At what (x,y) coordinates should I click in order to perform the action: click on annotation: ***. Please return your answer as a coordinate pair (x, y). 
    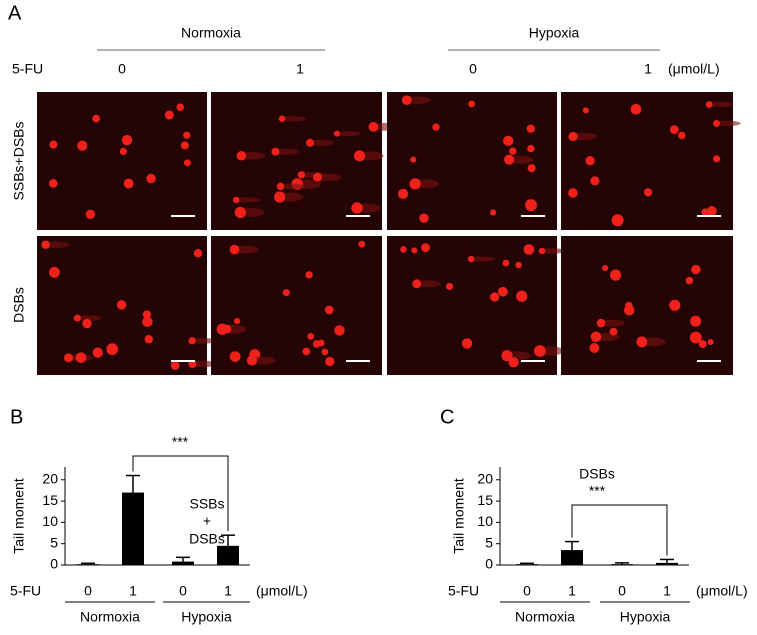
    Looking at the image, I should click on (597, 491).